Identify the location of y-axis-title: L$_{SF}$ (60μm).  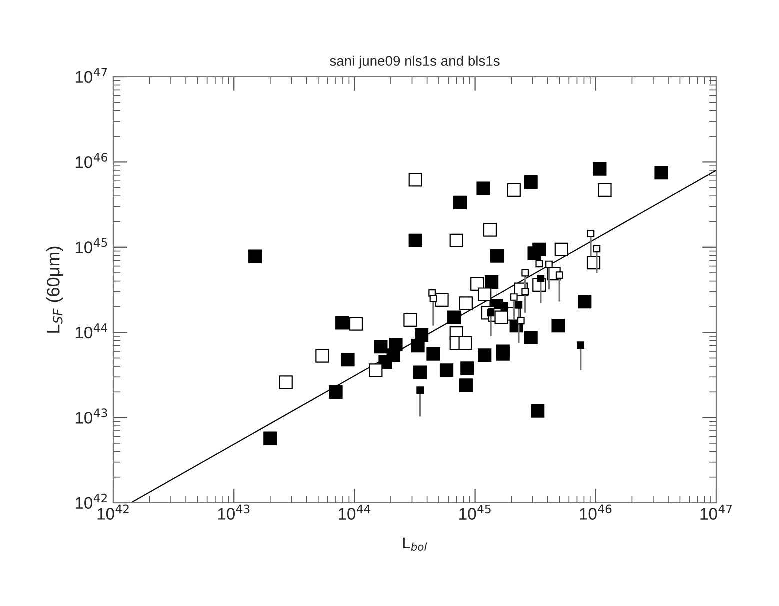
(55, 289).